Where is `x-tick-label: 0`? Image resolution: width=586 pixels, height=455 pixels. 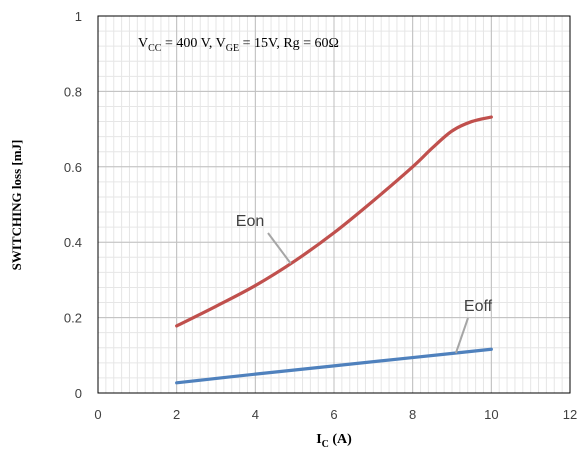
x-tick-label: 0 is located at coordinates (97, 414).